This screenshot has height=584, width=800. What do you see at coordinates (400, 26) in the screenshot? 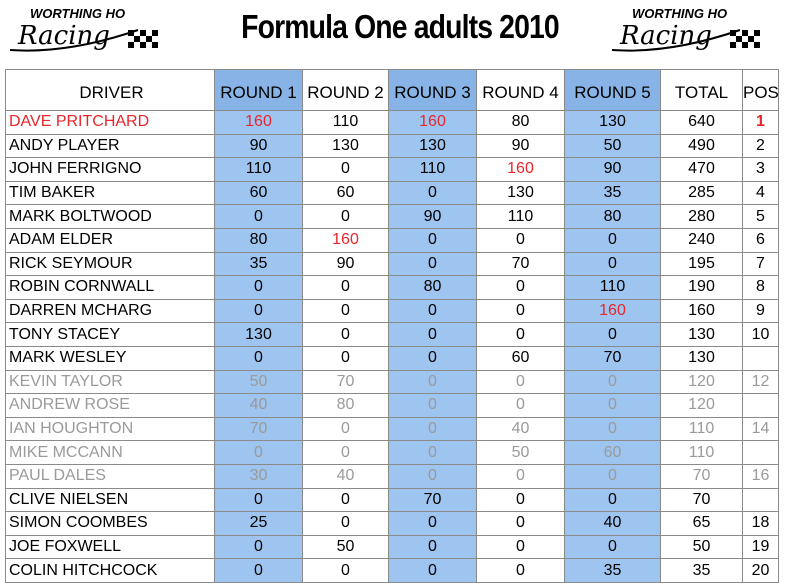
I see `title: Formula One adults 2010` at bounding box center [400, 26].